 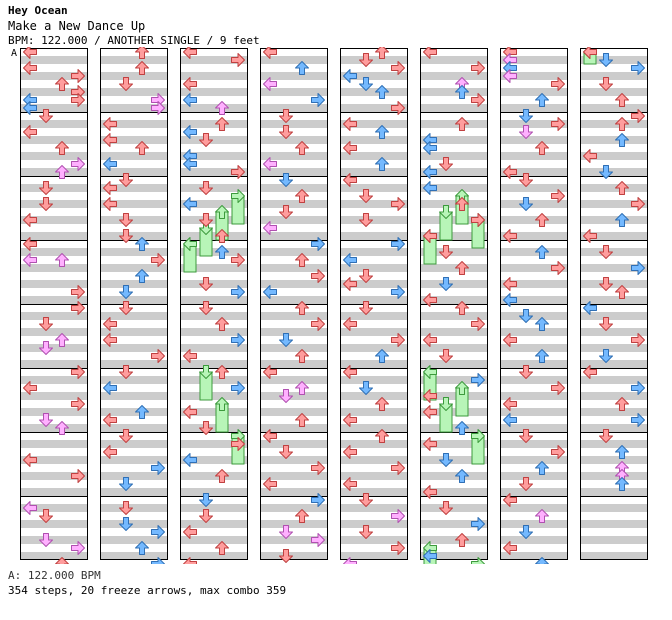 I want to click on column-frame, so click(x=454, y=304).